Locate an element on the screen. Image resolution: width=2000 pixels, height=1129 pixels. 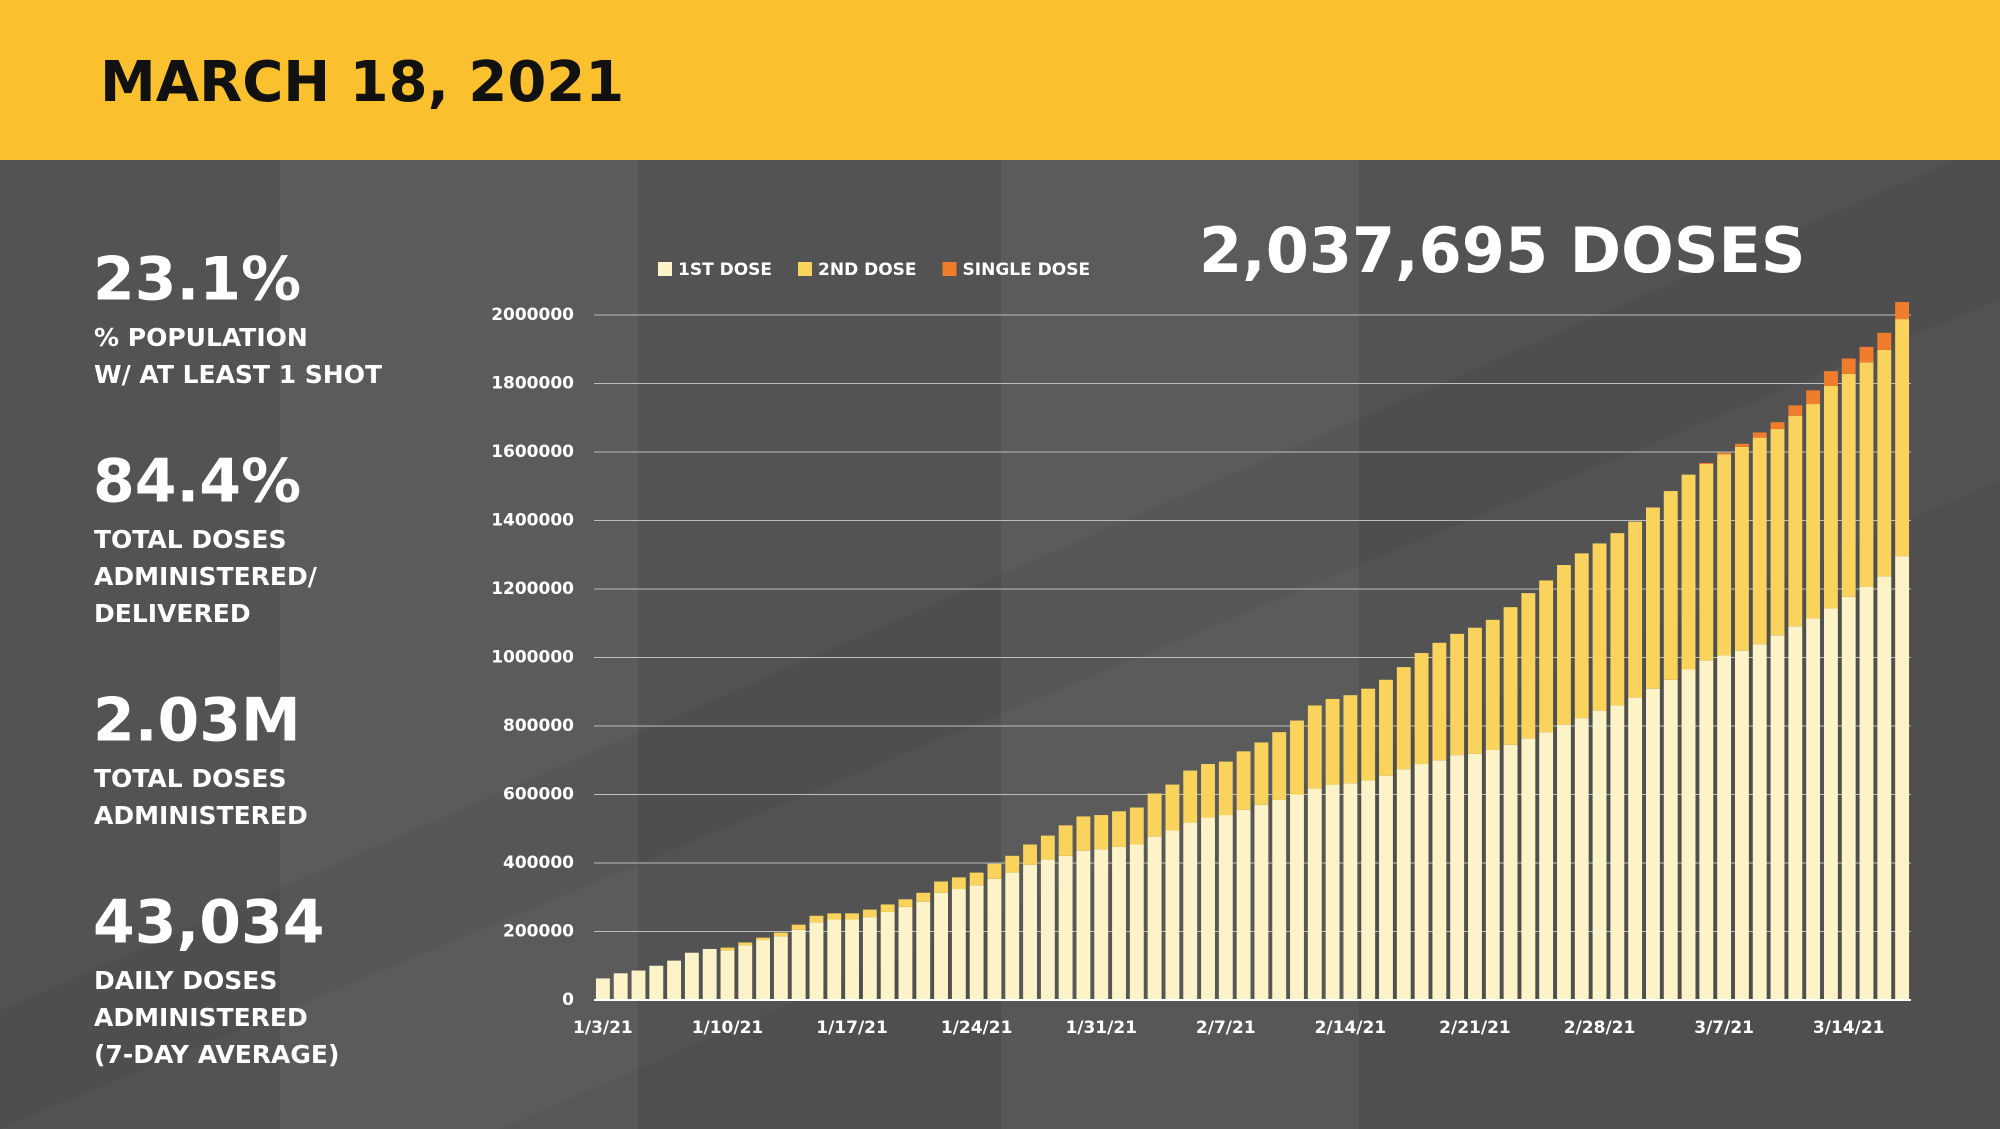
stat-label: (7-DAY AVERAGE) is located at coordinates (216, 1054).